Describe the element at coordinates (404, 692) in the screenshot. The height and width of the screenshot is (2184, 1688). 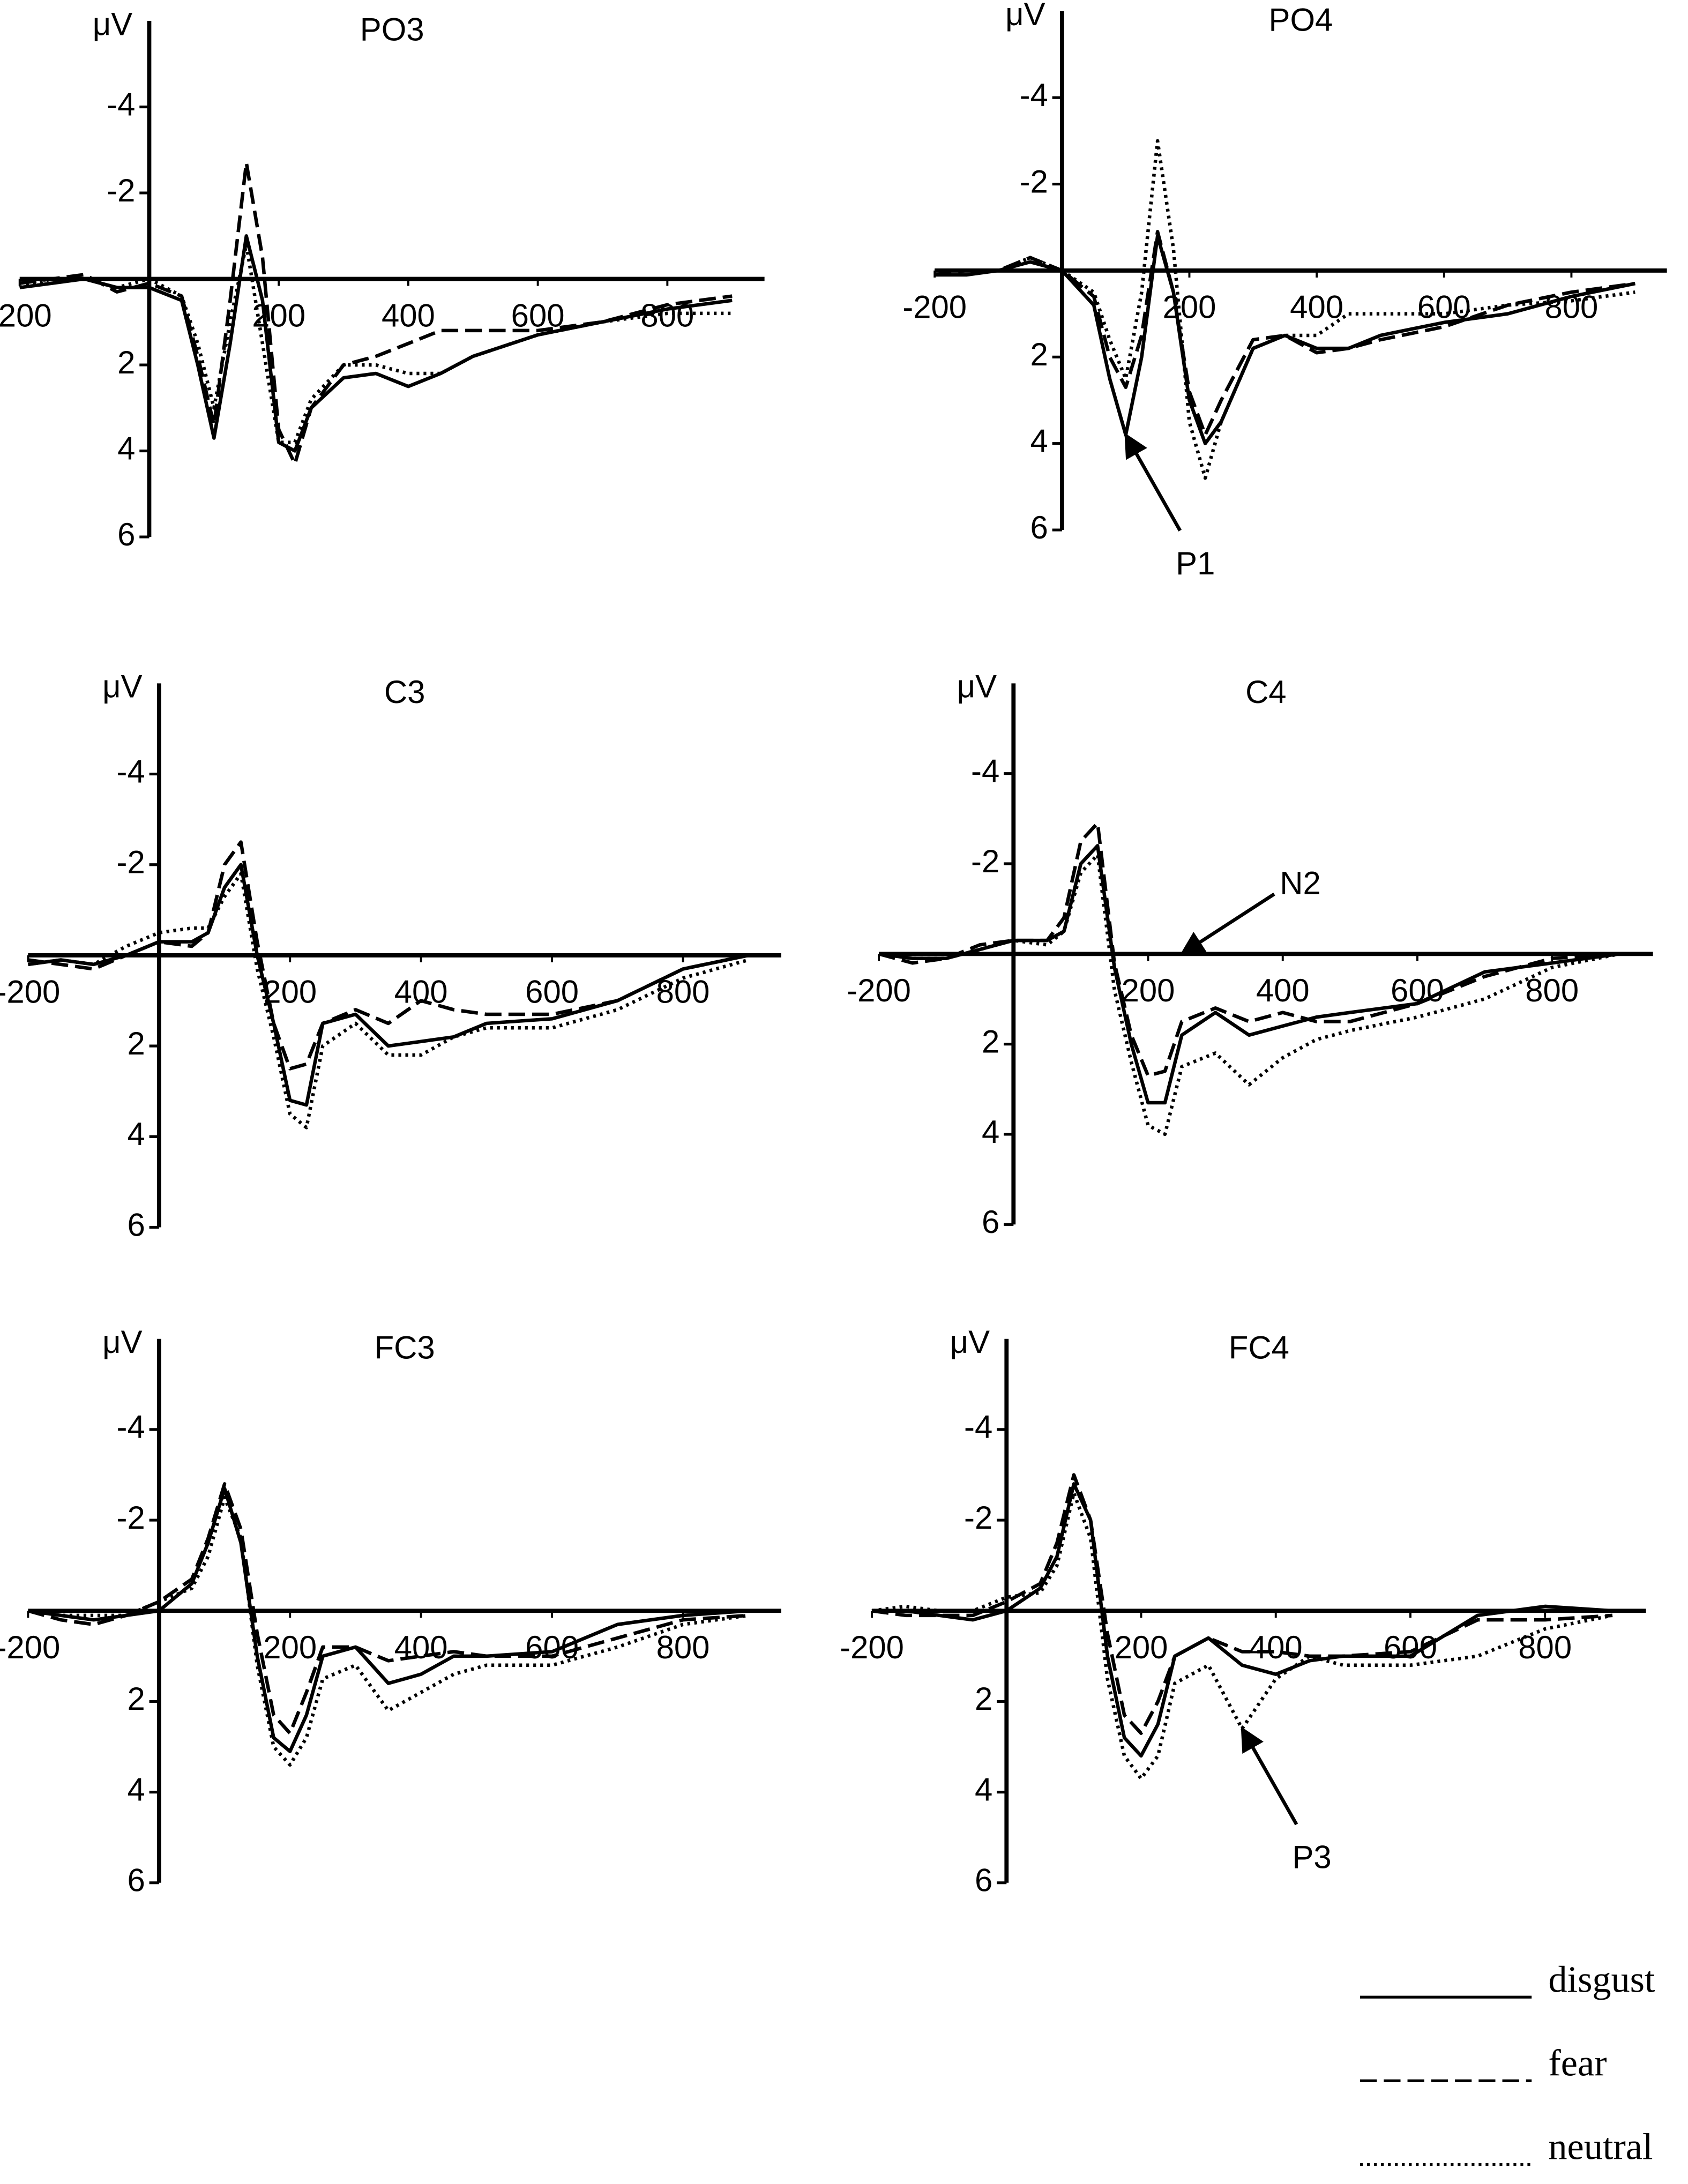
I see `chart-title: C3` at that location.